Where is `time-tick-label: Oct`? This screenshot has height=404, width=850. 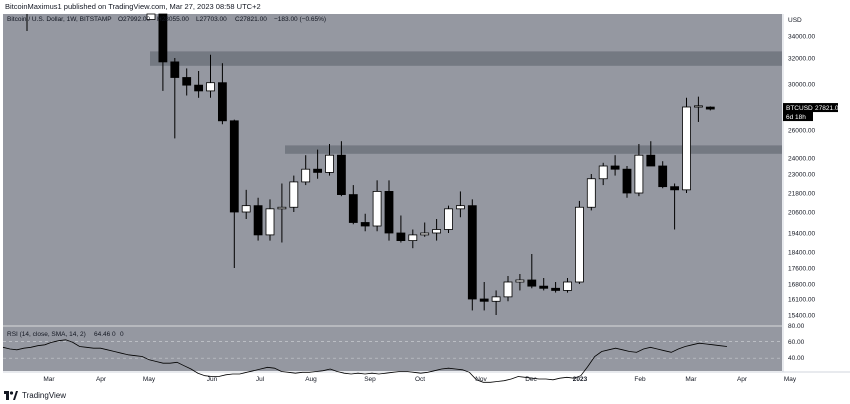
time-tick-label: Oct is located at coordinates (420, 379).